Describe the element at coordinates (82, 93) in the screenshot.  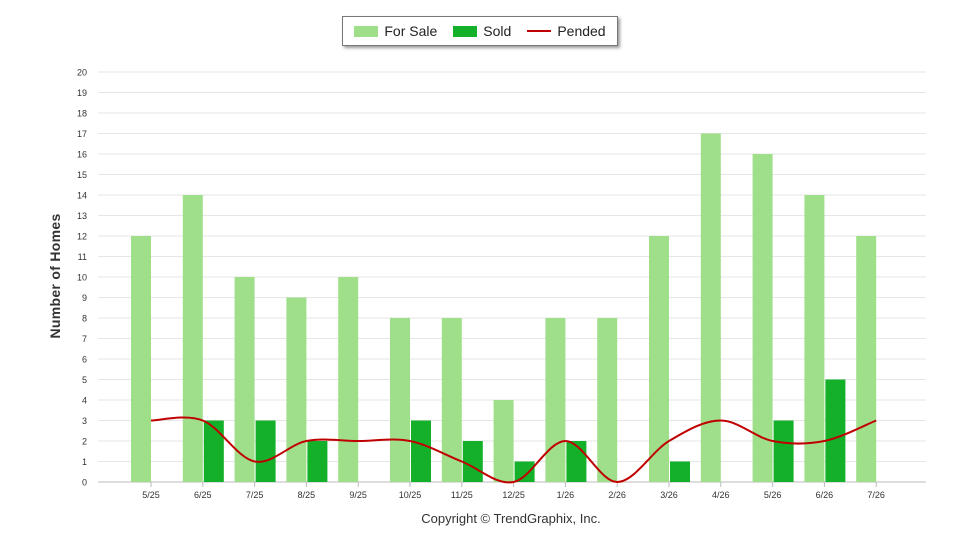
I see `y-tick-label: 19` at that location.